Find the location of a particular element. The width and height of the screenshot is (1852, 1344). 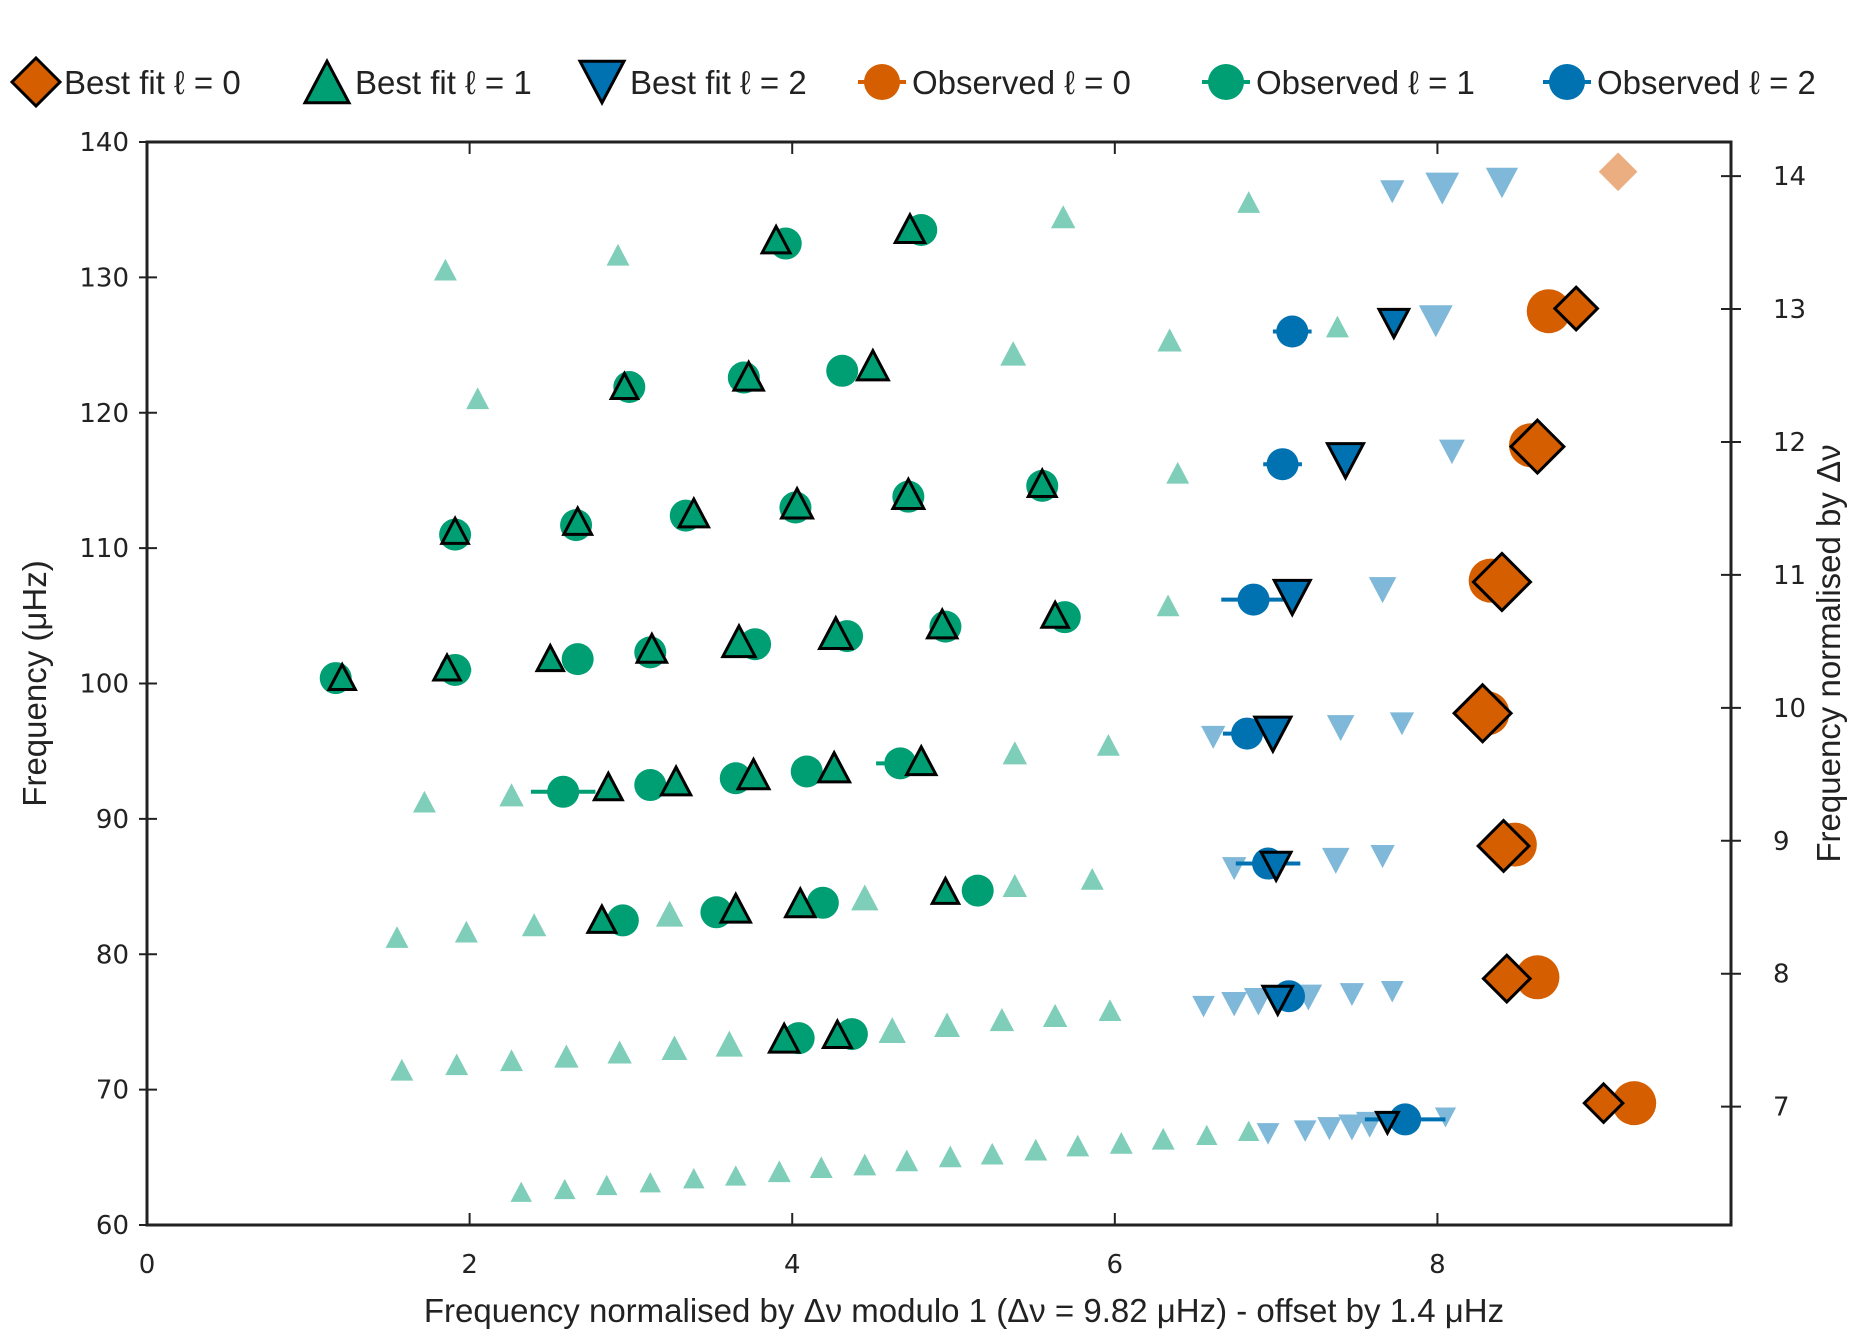

y-right-tick-label: 14 is located at coordinates (1789, 177).